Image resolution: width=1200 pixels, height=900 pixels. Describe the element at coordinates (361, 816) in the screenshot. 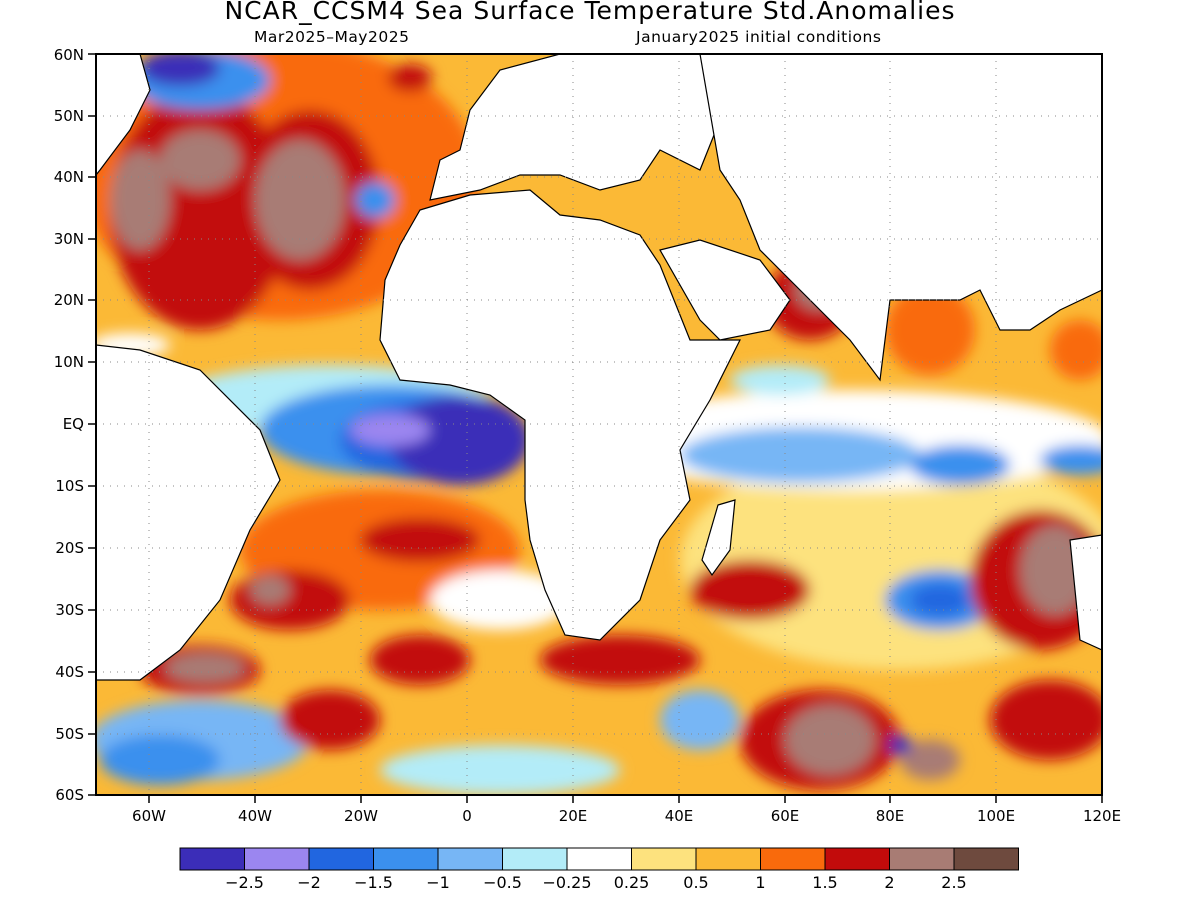

I see `lon-label-20w: 20W` at that location.